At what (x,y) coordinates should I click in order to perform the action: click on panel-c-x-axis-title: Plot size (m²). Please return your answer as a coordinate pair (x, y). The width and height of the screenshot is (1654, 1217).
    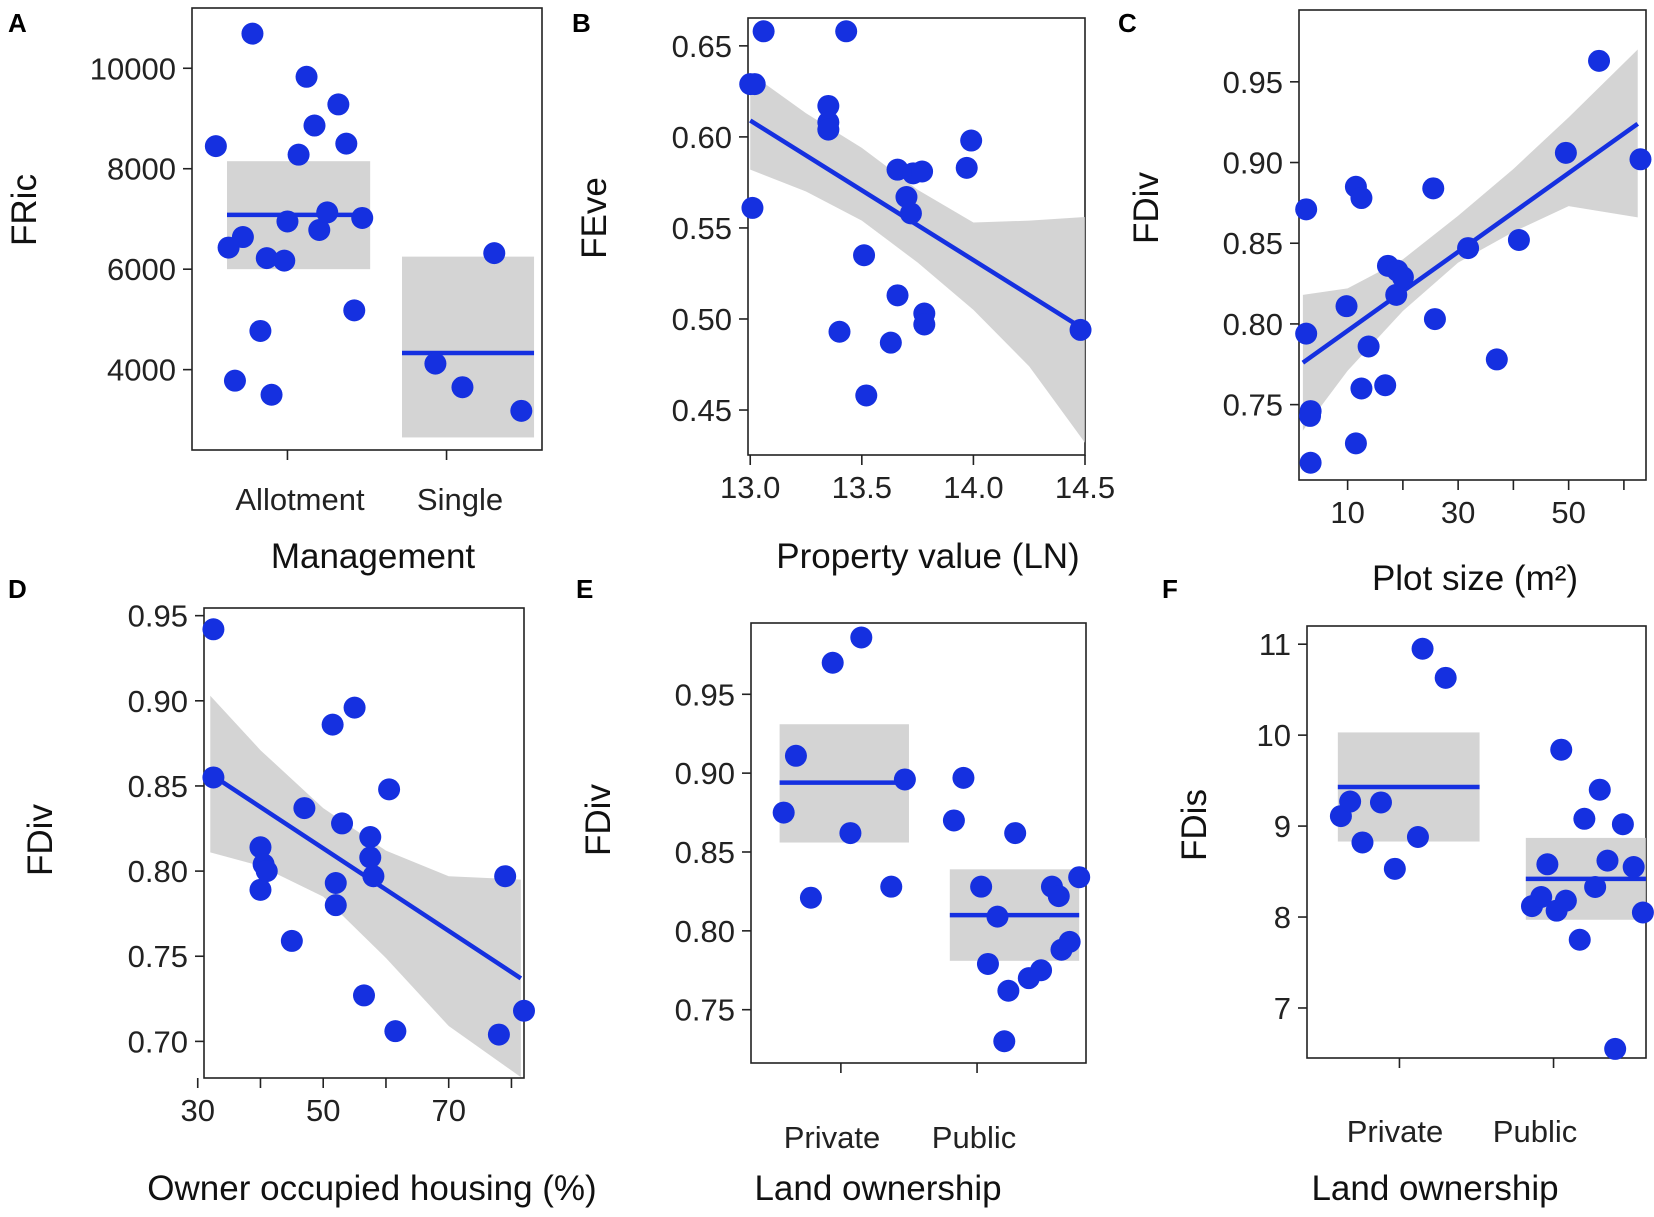
    Looking at the image, I should click on (1475, 578).